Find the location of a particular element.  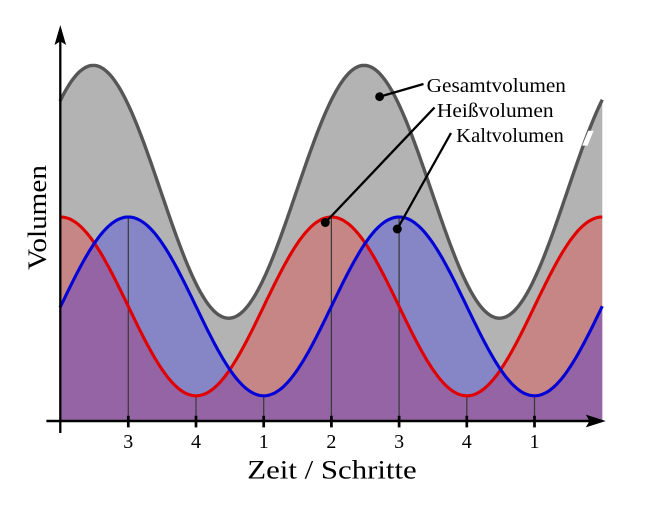

svg-text: Kaltvolumen is located at coordinates (510, 136).